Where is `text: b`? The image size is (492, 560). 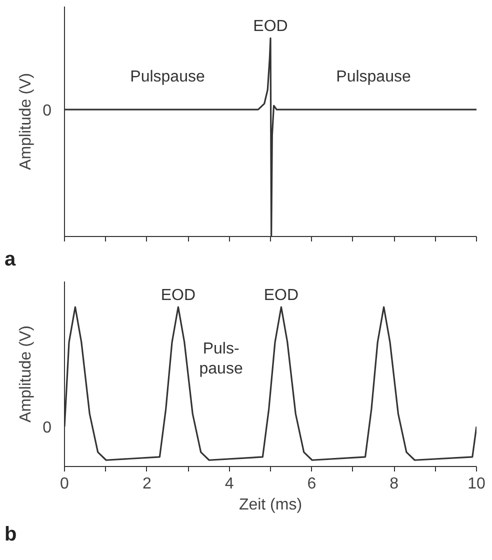 text: b is located at coordinates (10, 535).